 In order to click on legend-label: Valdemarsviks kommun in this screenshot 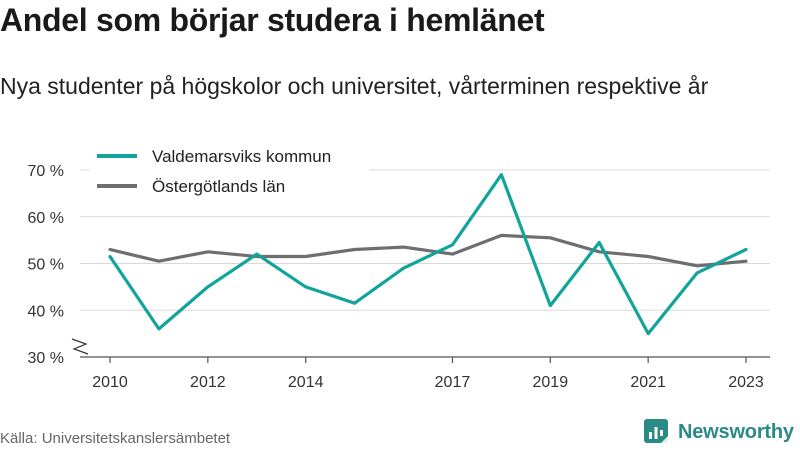, I will do `click(241, 156)`.